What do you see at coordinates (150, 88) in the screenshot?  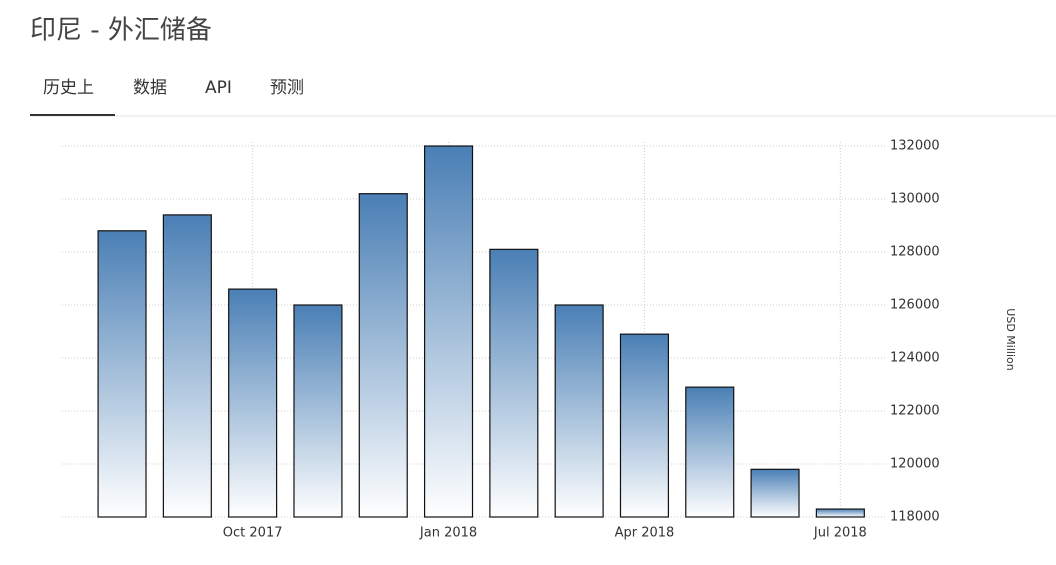 I see `tab: 数据` at bounding box center [150, 88].